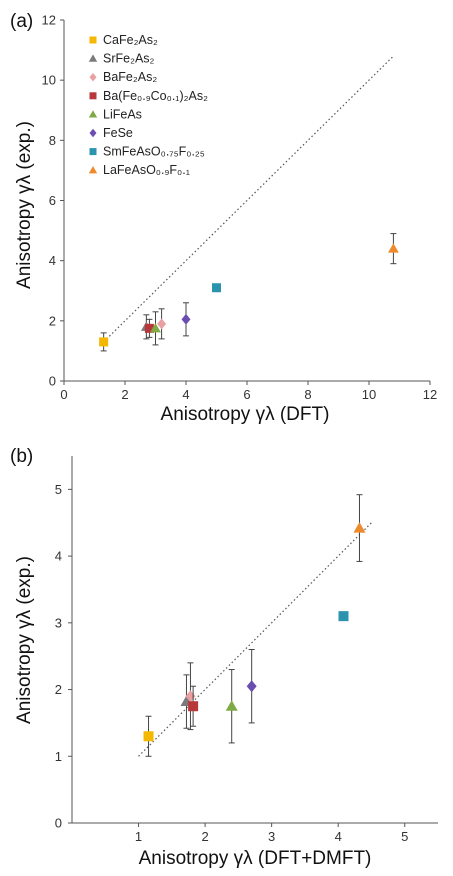 This screenshot has height=876, width=453. What do you see at coordinates (146, 170) in the screenshot?
I see `legend-label-lafeaso: LaFeAsO₀.₉F₀.₁` at bounding box center [146, 170].